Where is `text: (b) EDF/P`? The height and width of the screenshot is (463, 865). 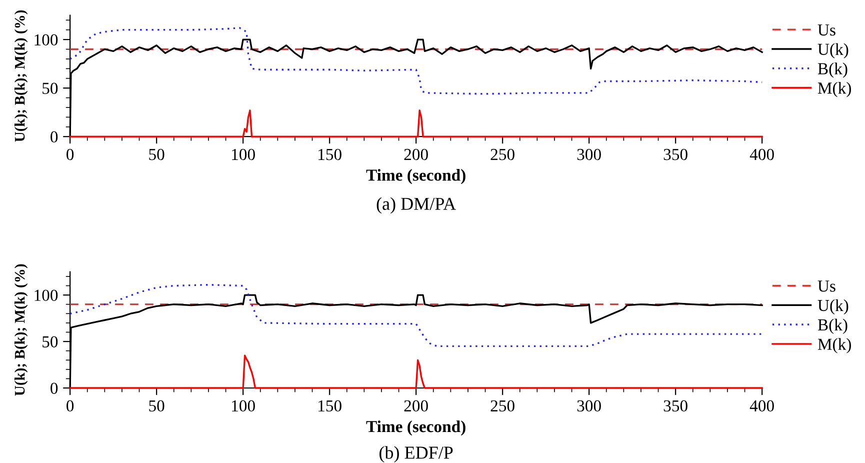 text: (b) EDF/P is located at coordinates (416, 454).